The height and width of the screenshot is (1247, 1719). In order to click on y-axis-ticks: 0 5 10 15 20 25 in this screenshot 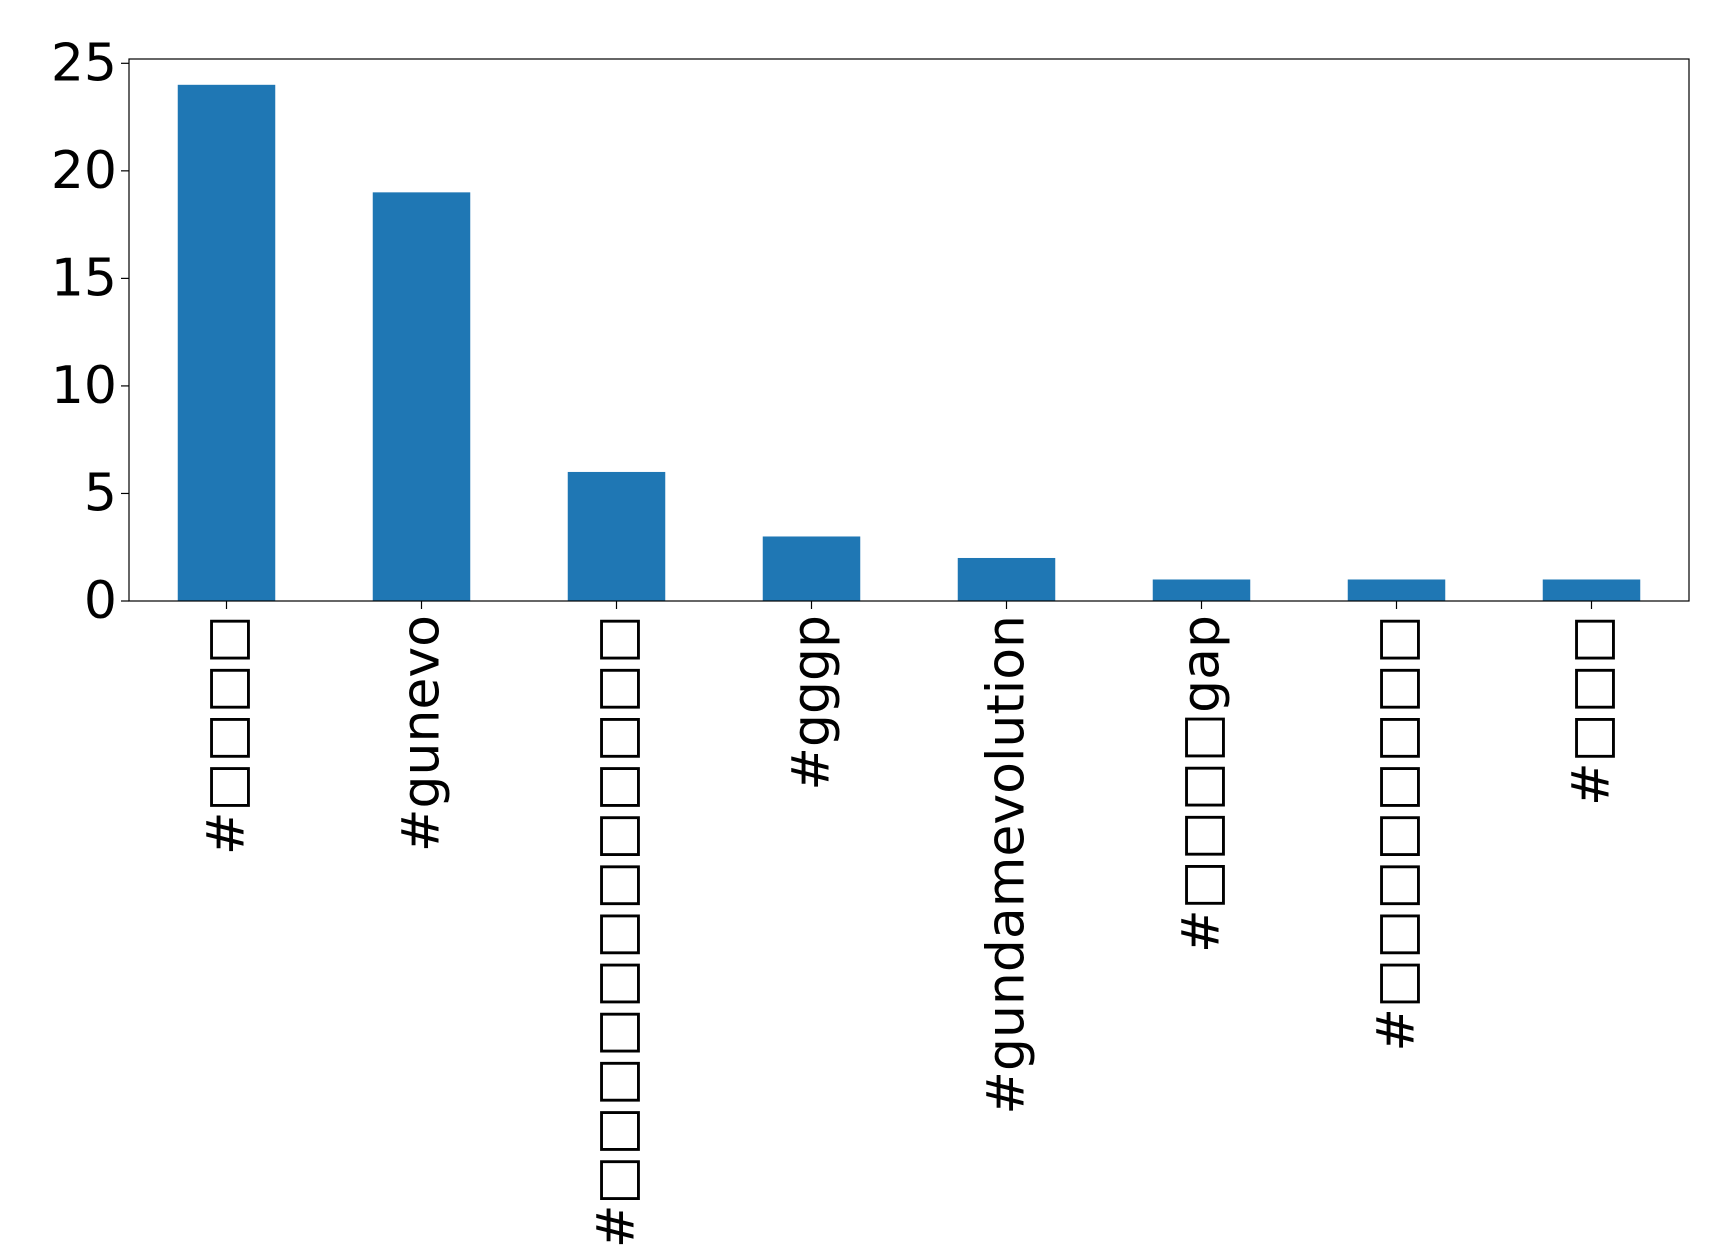, I will do `click(90, 332)`.